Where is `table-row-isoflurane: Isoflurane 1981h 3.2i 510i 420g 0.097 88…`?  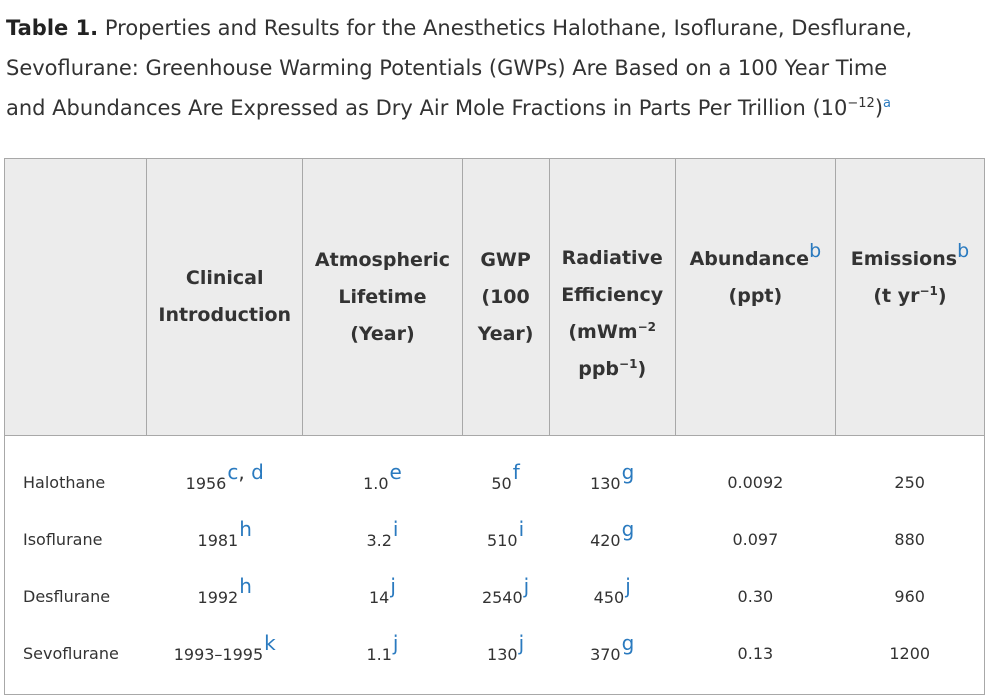 table-row-isoflurane: Isoflurane 1981h 3.2i 510i 420g 0.097 88… is located at coordinates (495, 539).